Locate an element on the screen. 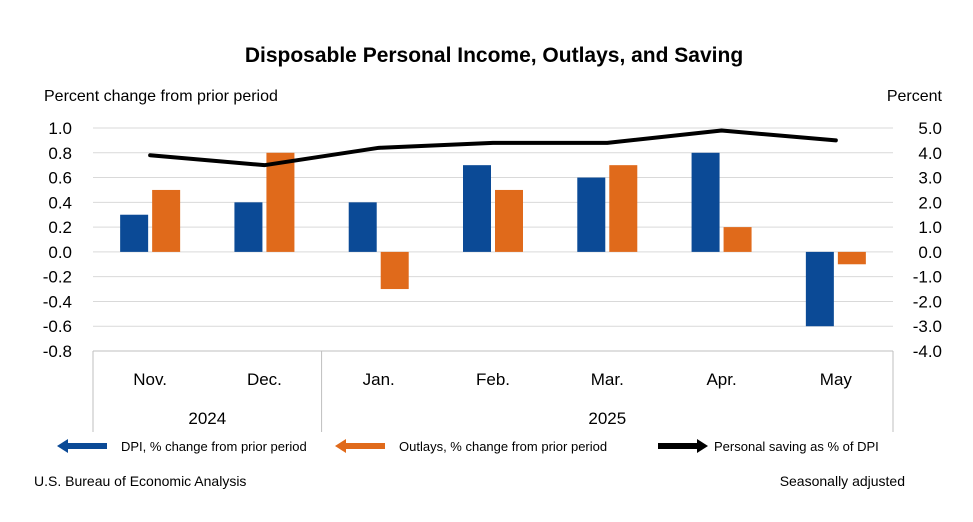 The image size is (973, 522). category-label: Apr. is located at coordinates (721, 379).